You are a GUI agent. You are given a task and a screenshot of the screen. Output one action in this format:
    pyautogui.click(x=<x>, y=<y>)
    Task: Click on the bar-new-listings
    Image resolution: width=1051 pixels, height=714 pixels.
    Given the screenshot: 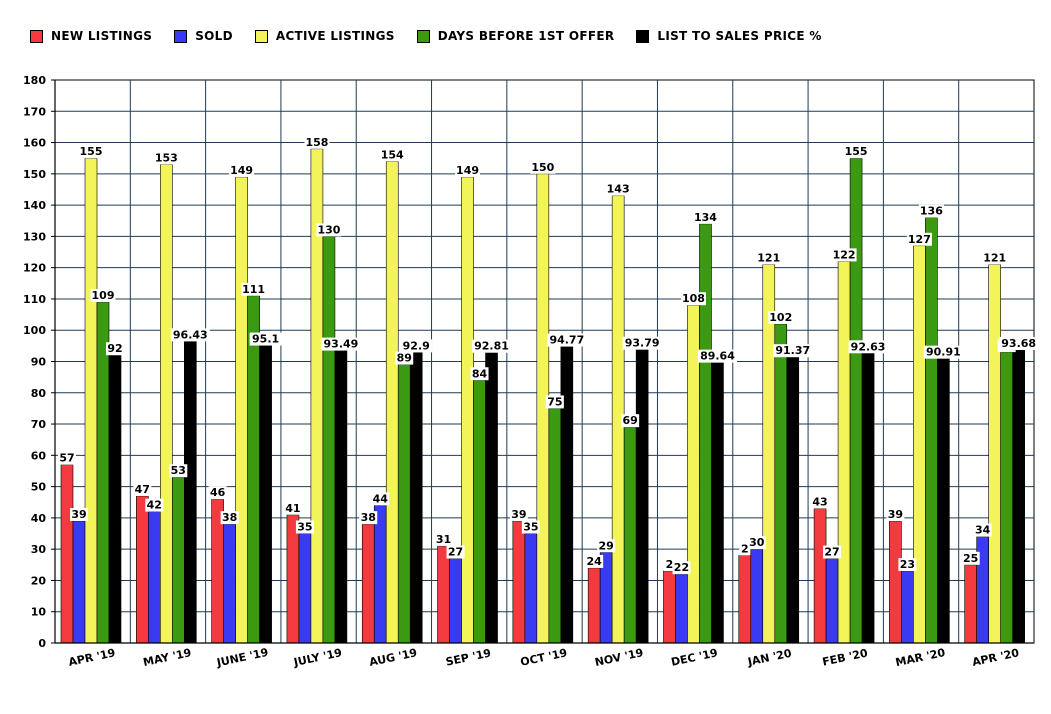 What is the action you would take?
    pyautogui.click(x=895, y=582)
    